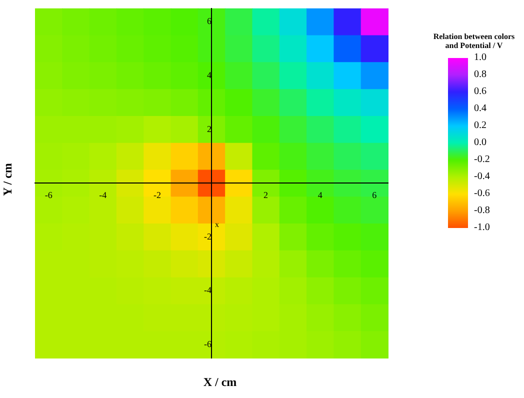  What do you see at coordinates (266, 195) in the screenshot?
I see `x-tick-label: 2` at bounding box center [266, 195].